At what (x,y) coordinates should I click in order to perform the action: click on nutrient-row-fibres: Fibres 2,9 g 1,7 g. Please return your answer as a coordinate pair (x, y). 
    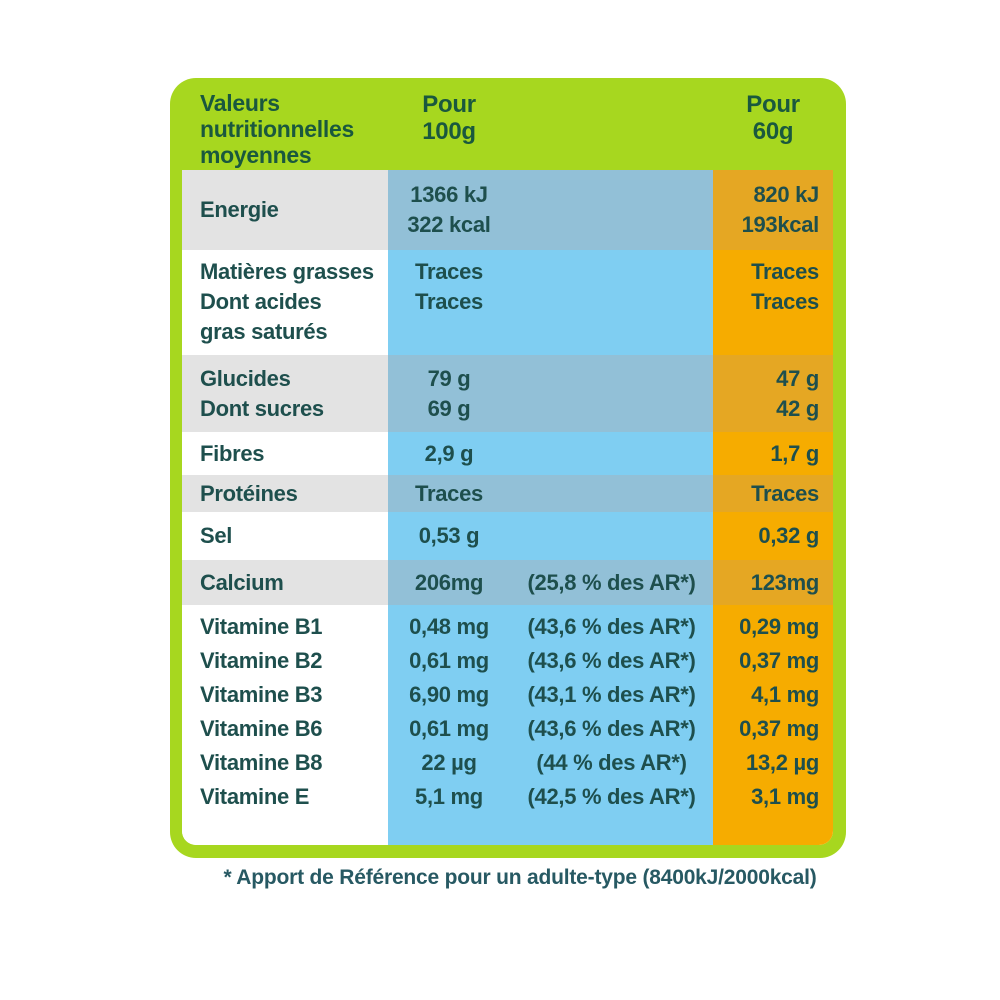
    Looking at the image, I should click on (507, 453).